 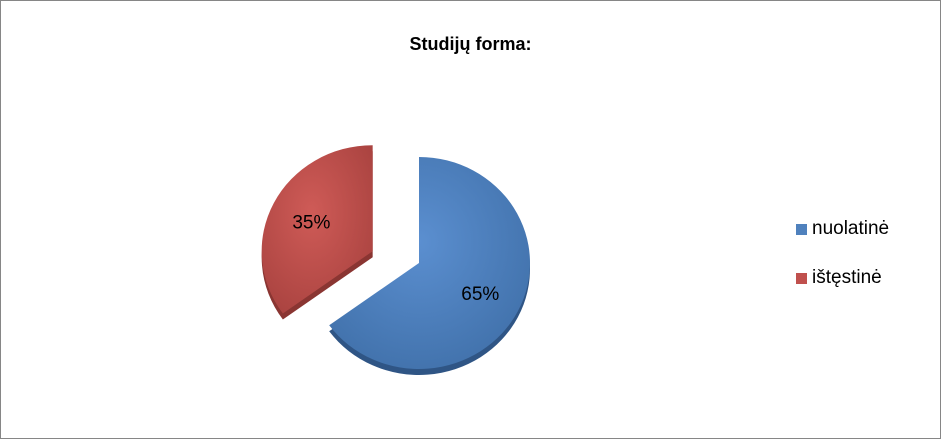 I want to click on data-label-nuolatine: 65%, so click(x=480, y=294).